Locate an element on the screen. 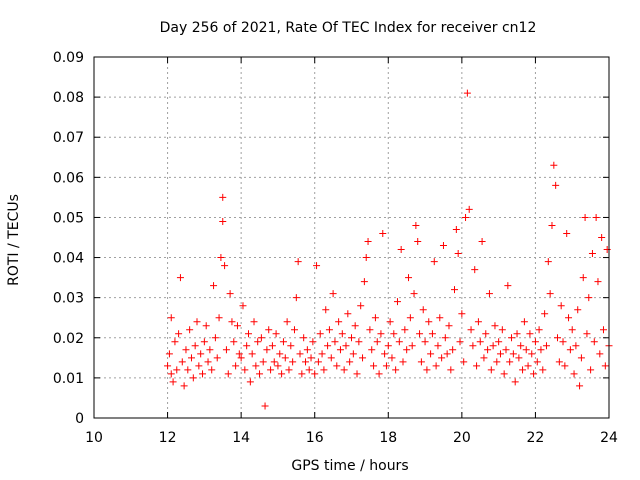 Image resolution: width=640 pixels, height=480 pixels. y-tick-label: 0.05 is located at coordinates (68, 218).